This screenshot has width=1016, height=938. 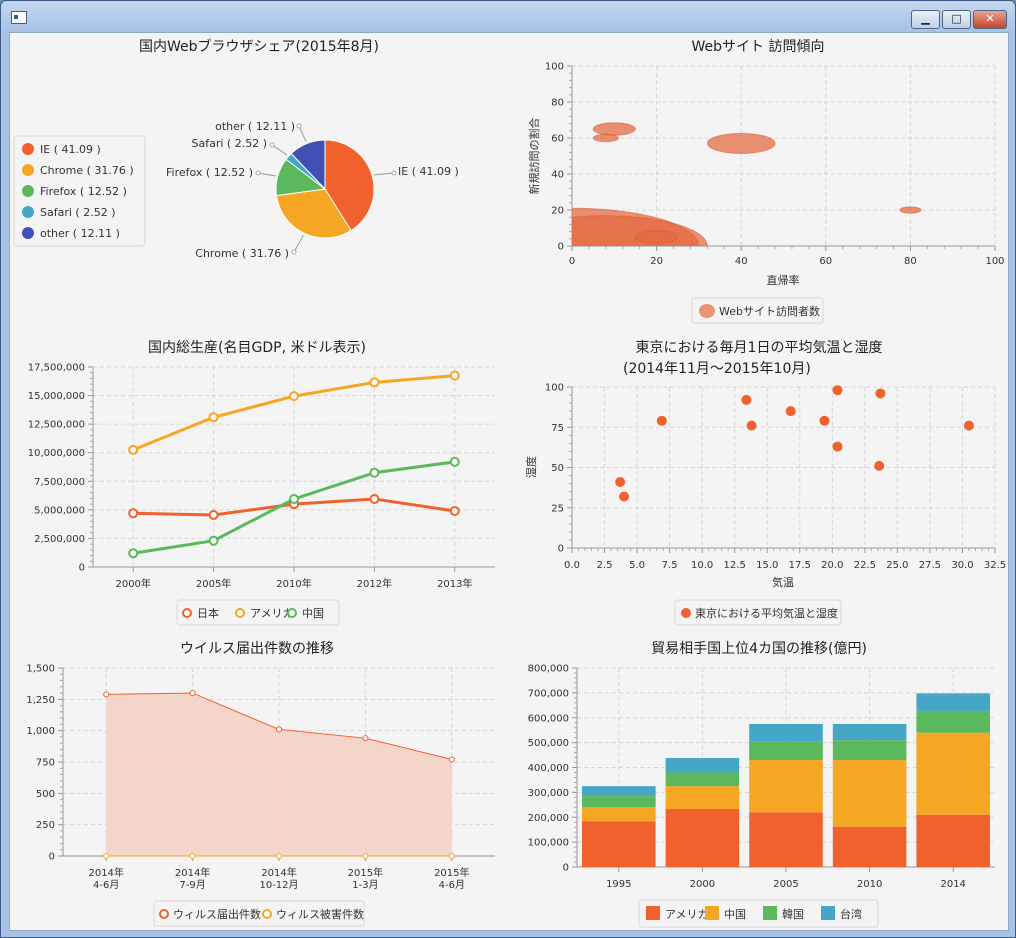 I want to click on chart-title: 東京における毎月1日の平均気温と湿度, so click(x=759, y=348).